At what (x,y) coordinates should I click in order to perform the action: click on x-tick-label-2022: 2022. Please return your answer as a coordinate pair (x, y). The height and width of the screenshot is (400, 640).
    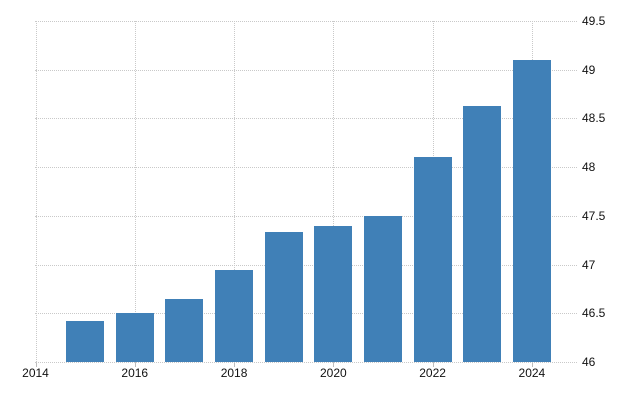
    Looking at the image, I should click on (432, 373).